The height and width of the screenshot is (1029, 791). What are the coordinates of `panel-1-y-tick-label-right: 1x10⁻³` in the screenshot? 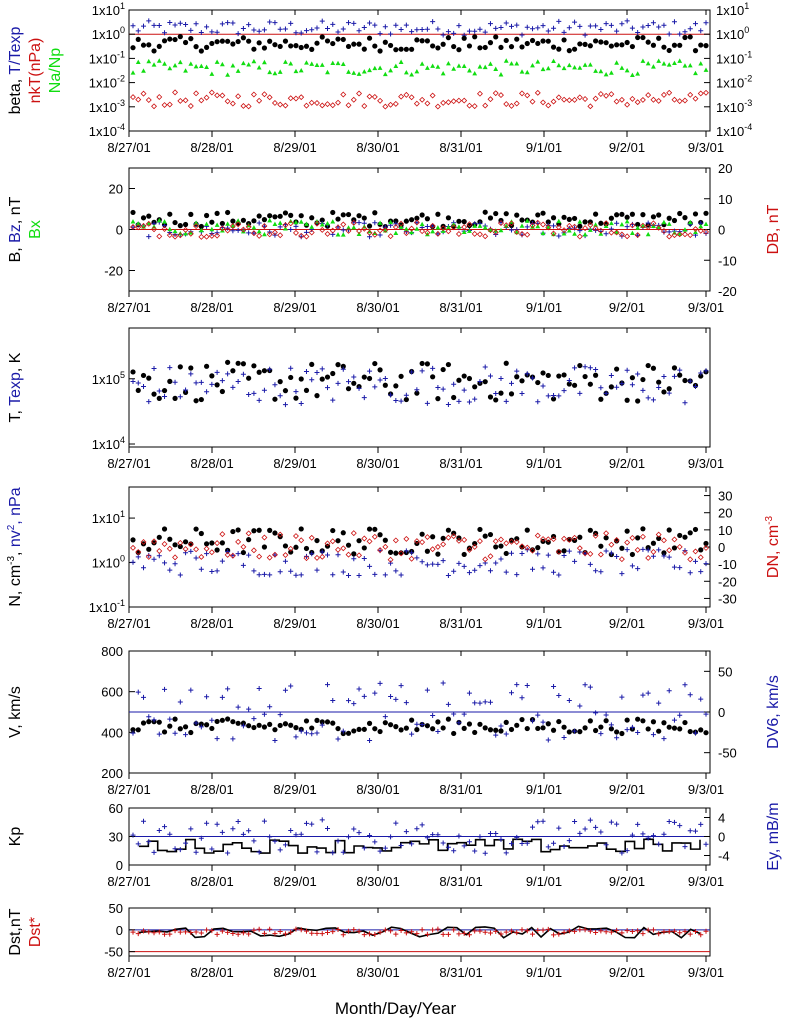 It's located at (734, 106).